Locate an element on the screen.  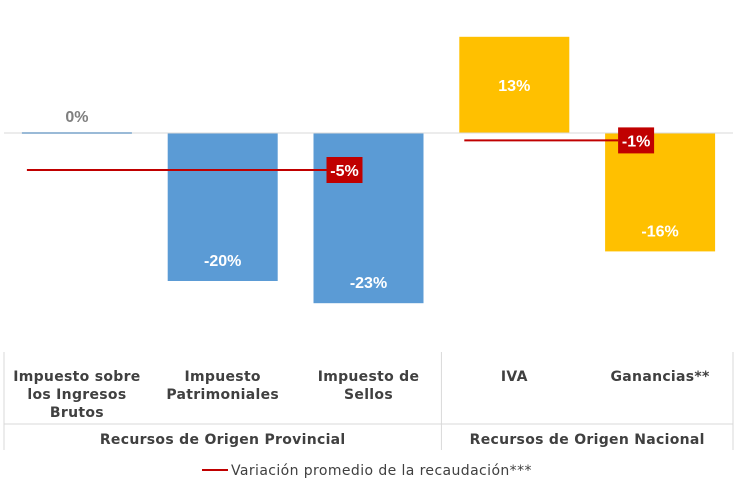
bar-value-label-3: 13% is located at coordinates (514, 86).